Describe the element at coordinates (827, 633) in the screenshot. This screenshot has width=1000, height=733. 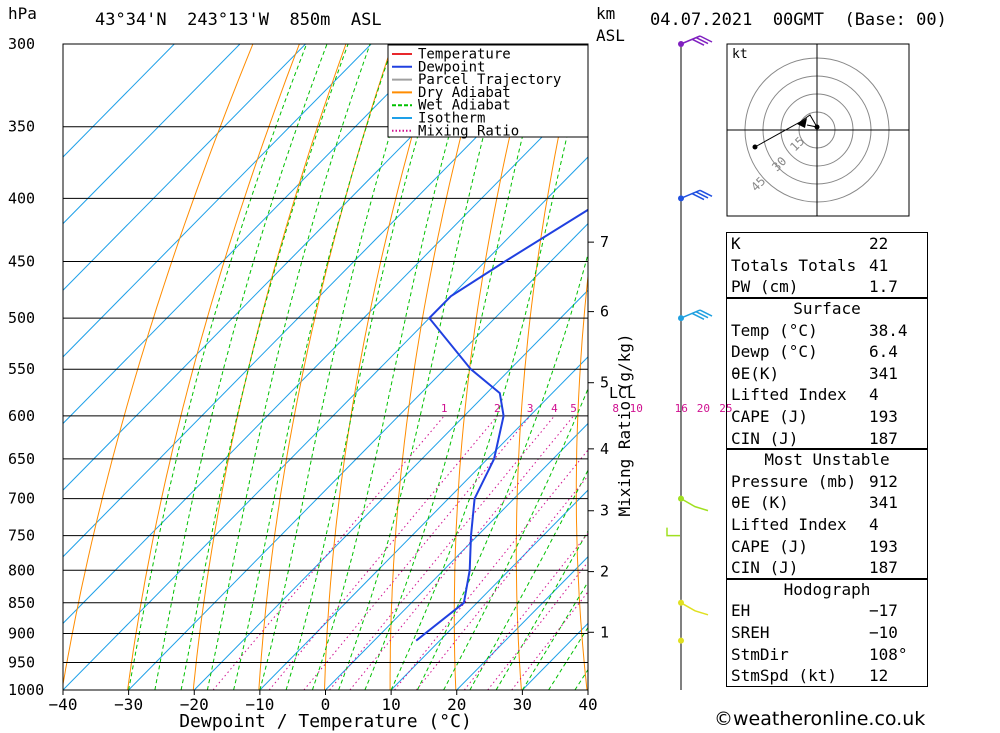
I see `index-row: SREH −10` at that location.